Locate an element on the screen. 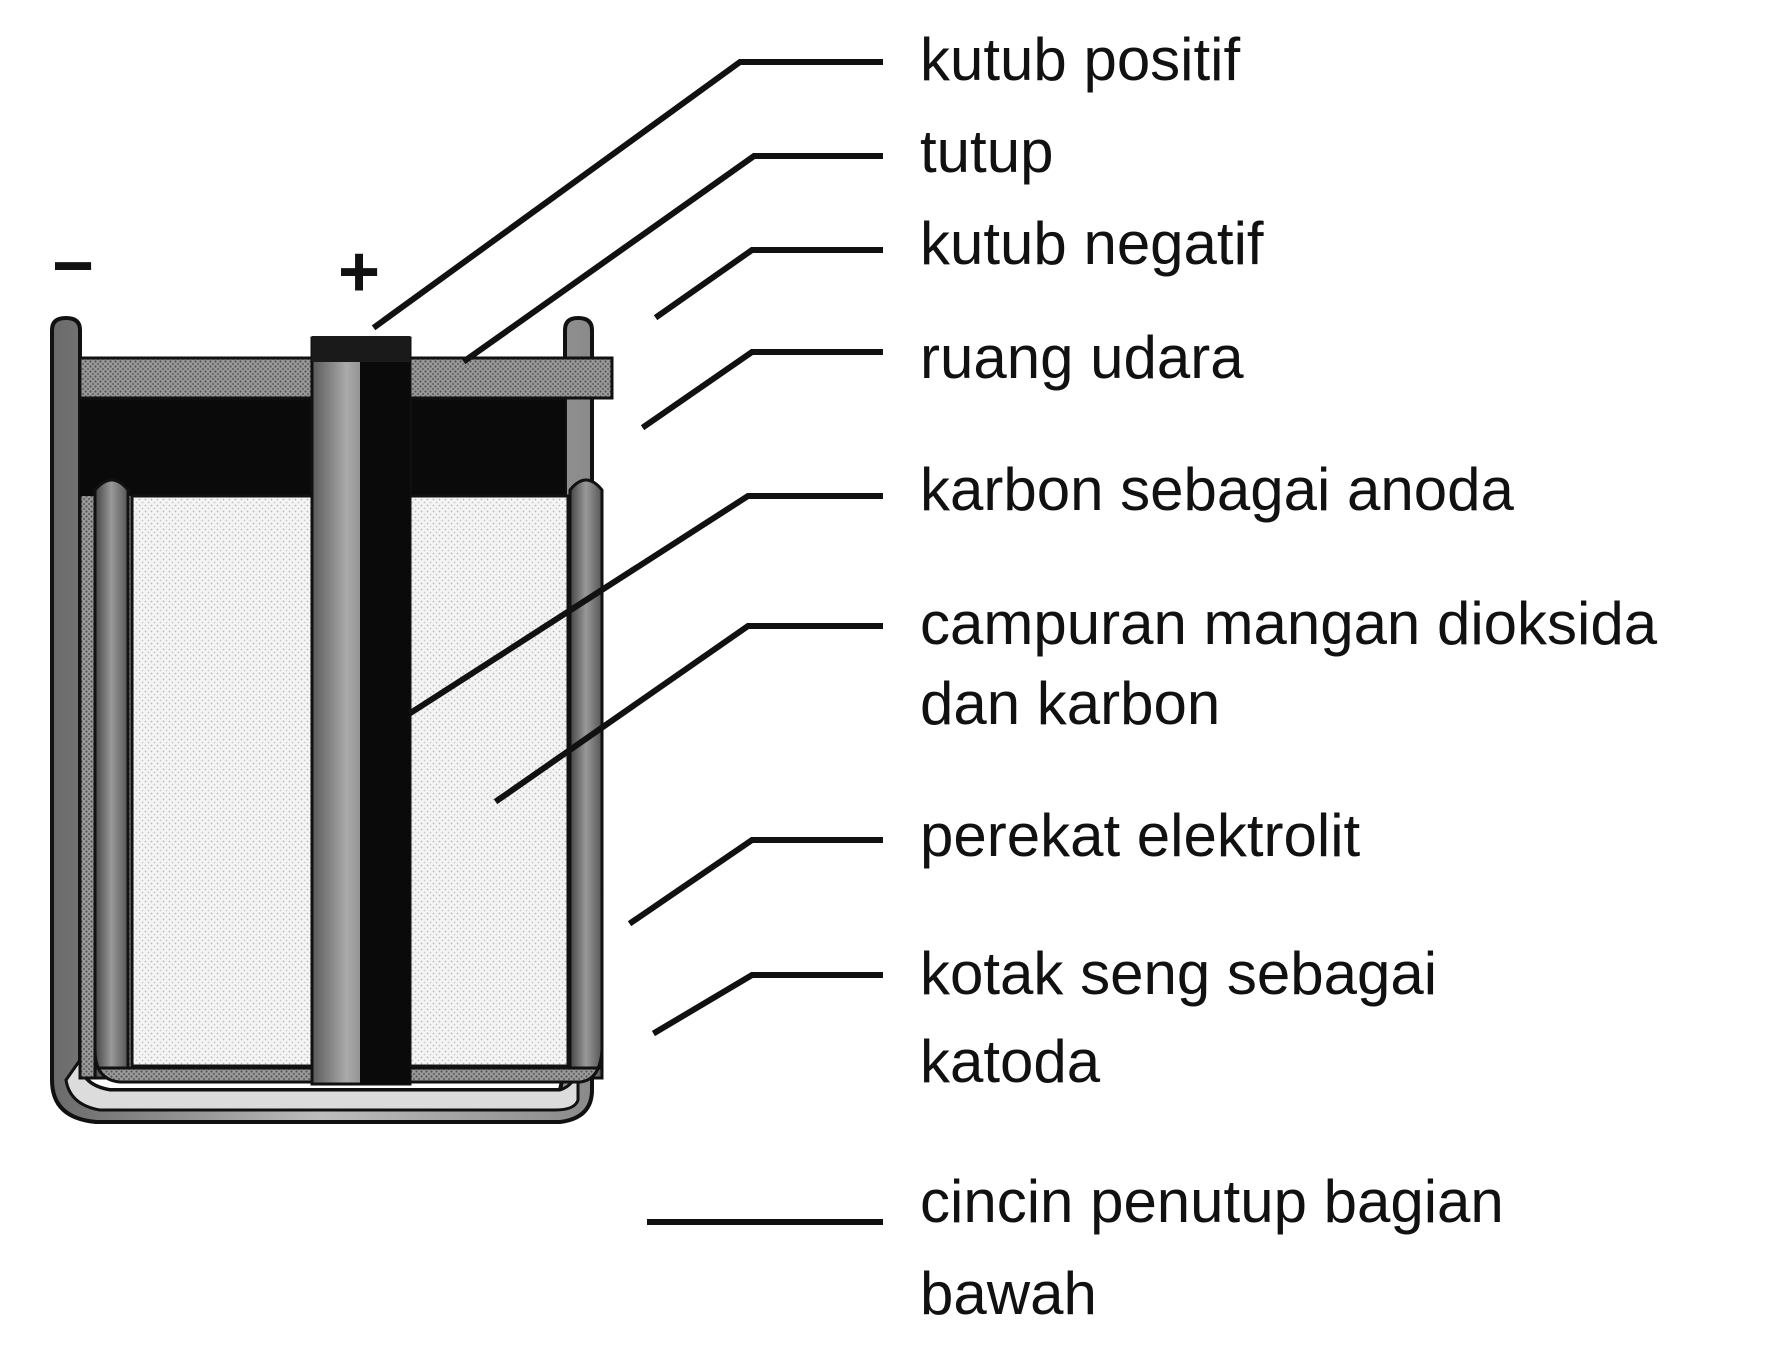 The height and width of the screenshot is (1348, 1780). label-cincin-line1: cincin penutup bagian is located at coordinates (1212, 1201).